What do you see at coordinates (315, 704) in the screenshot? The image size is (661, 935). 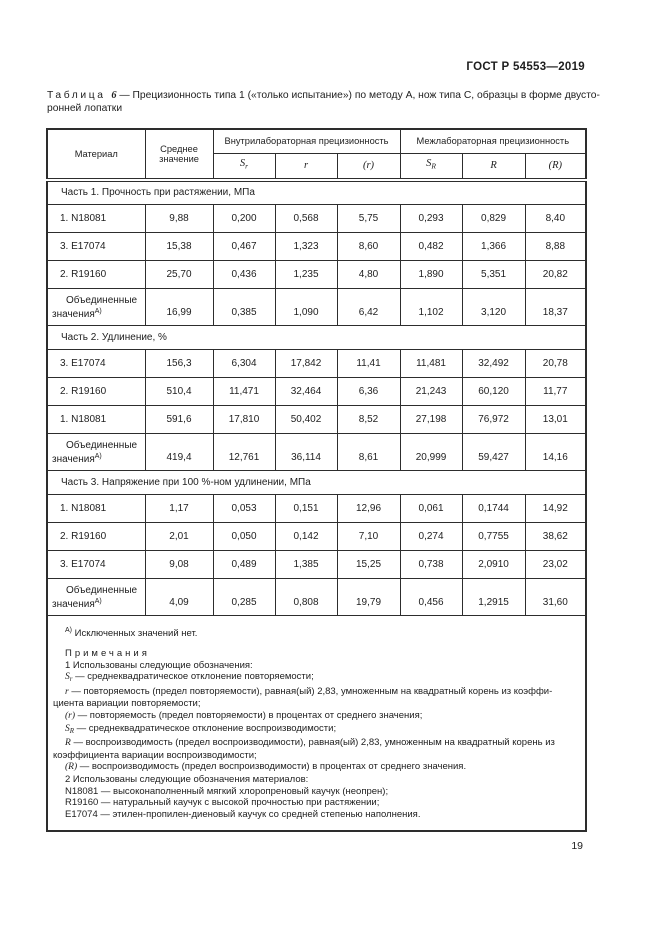 I see `note-line: циента вариации повторяемости;` at bounding box center [315, 704].